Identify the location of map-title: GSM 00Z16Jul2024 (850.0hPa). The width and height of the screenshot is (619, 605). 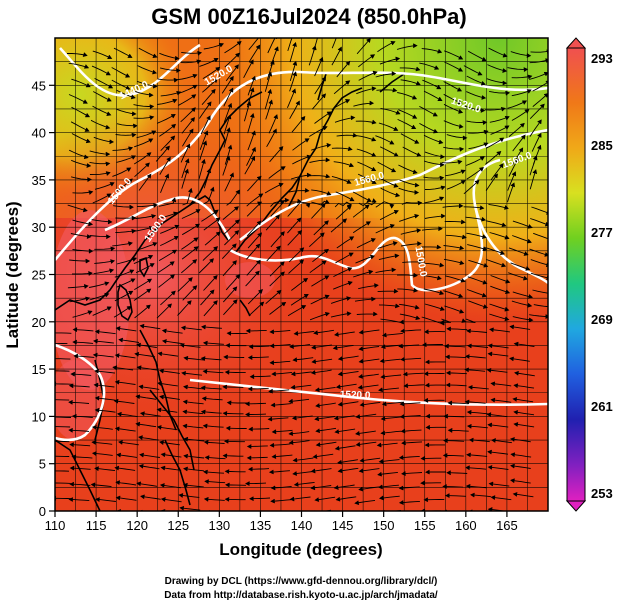
(309, 16).